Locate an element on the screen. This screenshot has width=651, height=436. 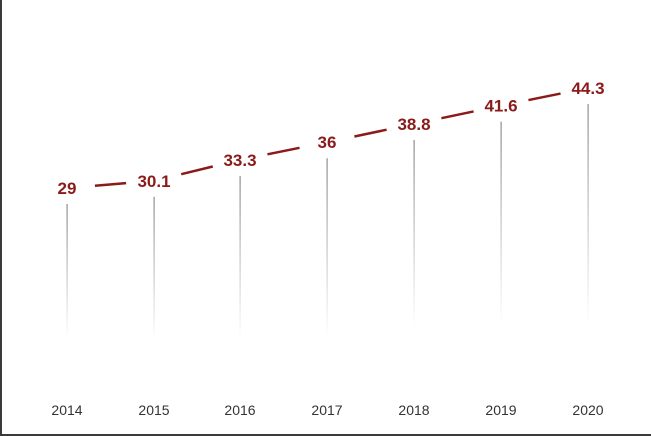
x-tick-label: 2014 is located at coordinates (66, 410).